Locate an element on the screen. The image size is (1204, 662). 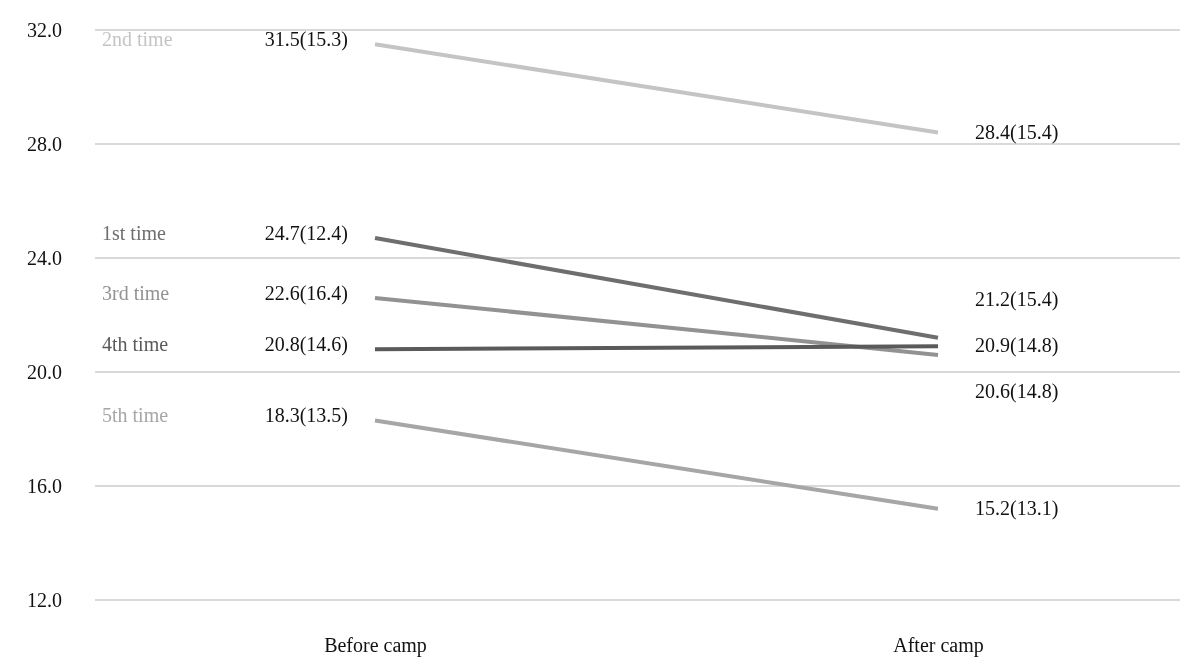
data-label: 18.3(13.5) is located at coordinates (306, 416).